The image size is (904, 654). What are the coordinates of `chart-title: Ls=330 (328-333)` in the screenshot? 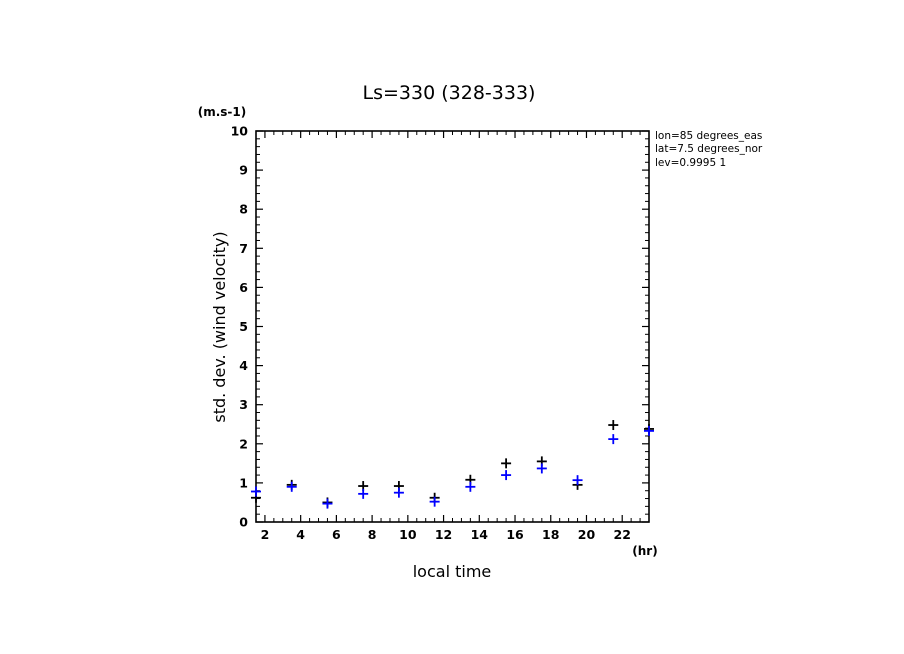 It's located at (449, 93).